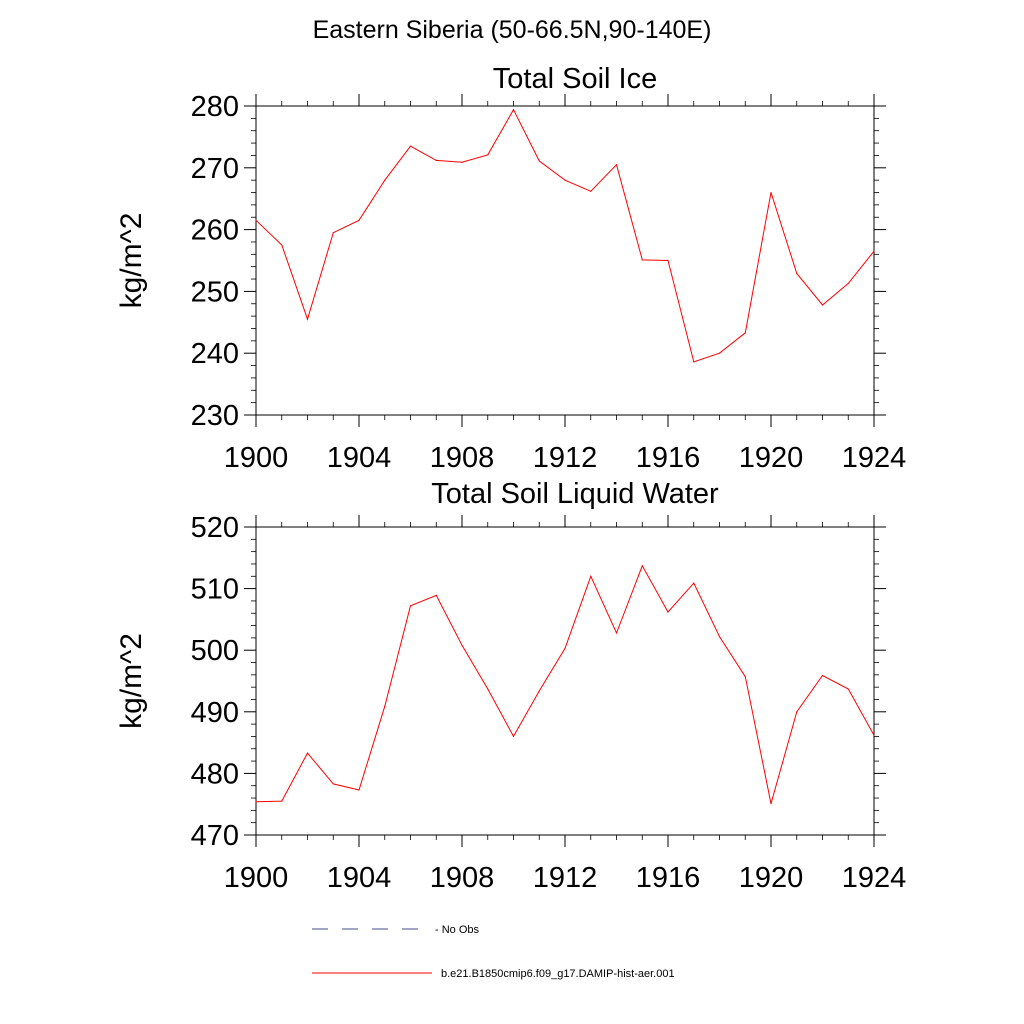 The height and width of the screenshot is (1024, 1024). What do you see at coordinates (457, 930) in the screenshot?
I see `legend-label: - No Obs` at bounding box center [457, 930].